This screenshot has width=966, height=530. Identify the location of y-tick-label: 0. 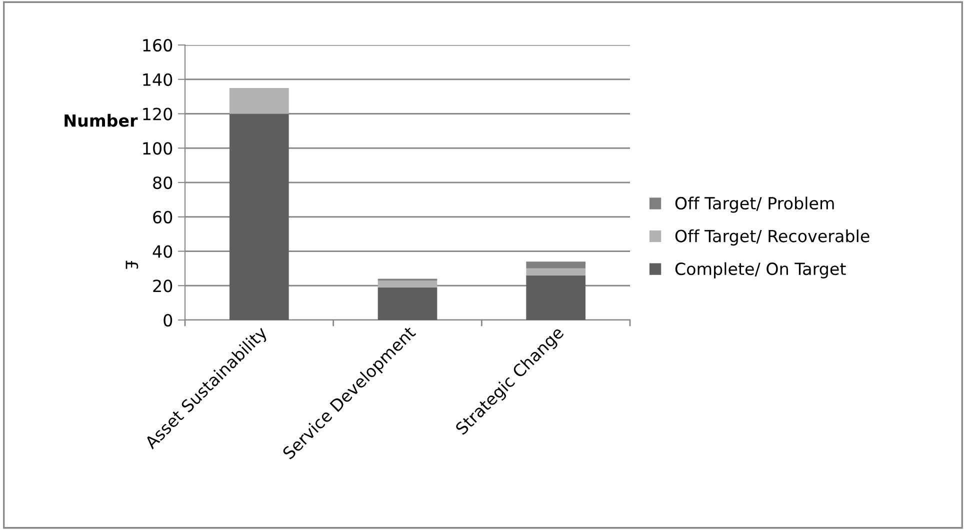
(168, 320).